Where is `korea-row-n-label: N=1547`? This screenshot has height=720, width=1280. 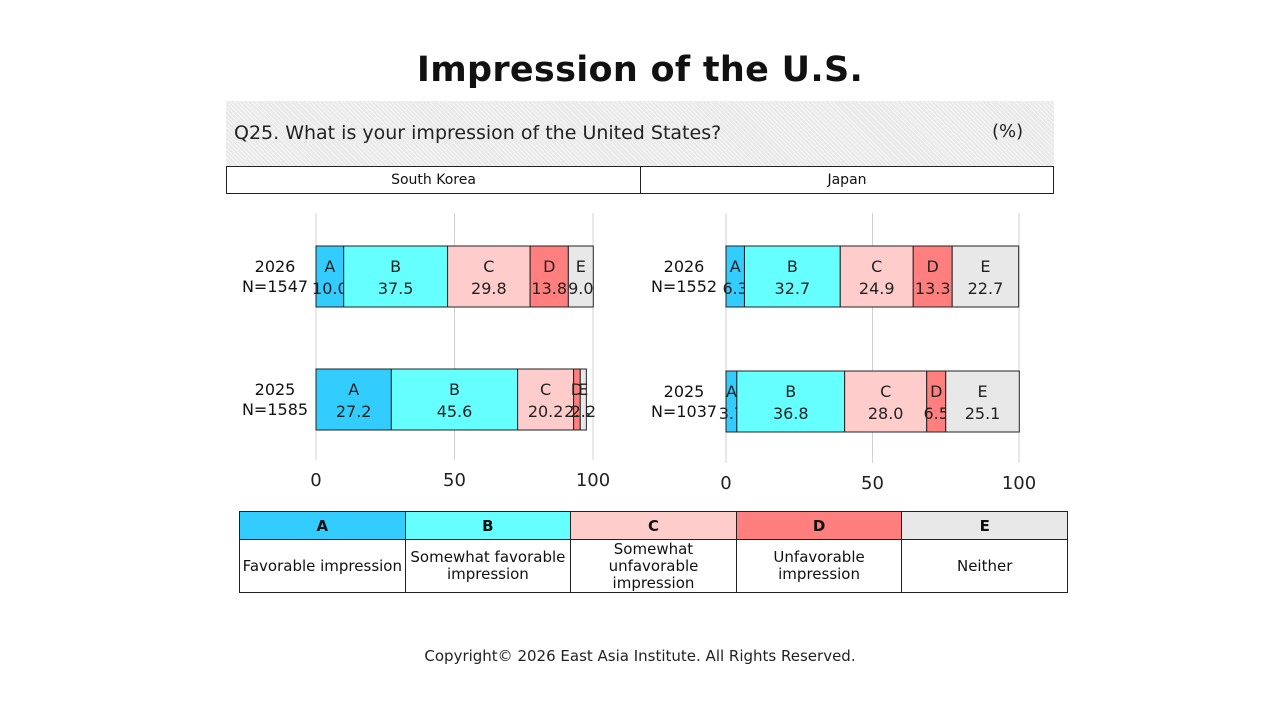
korea-row-n-label: N=1547 is located at coordinates (275, 286).